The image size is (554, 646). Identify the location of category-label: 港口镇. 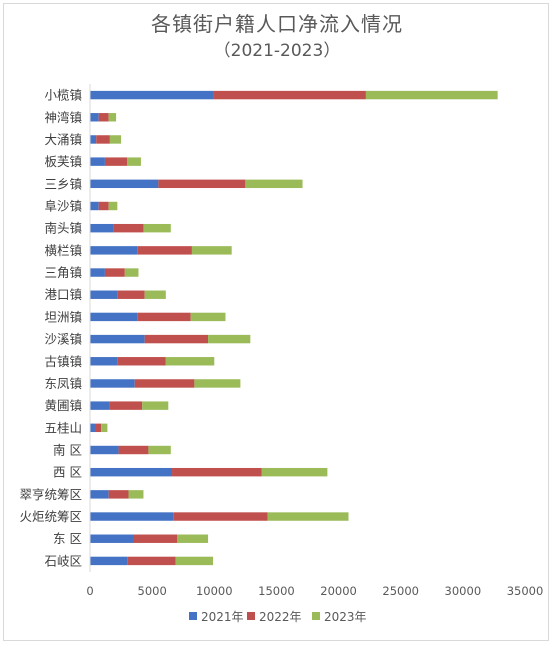
(63, 294).